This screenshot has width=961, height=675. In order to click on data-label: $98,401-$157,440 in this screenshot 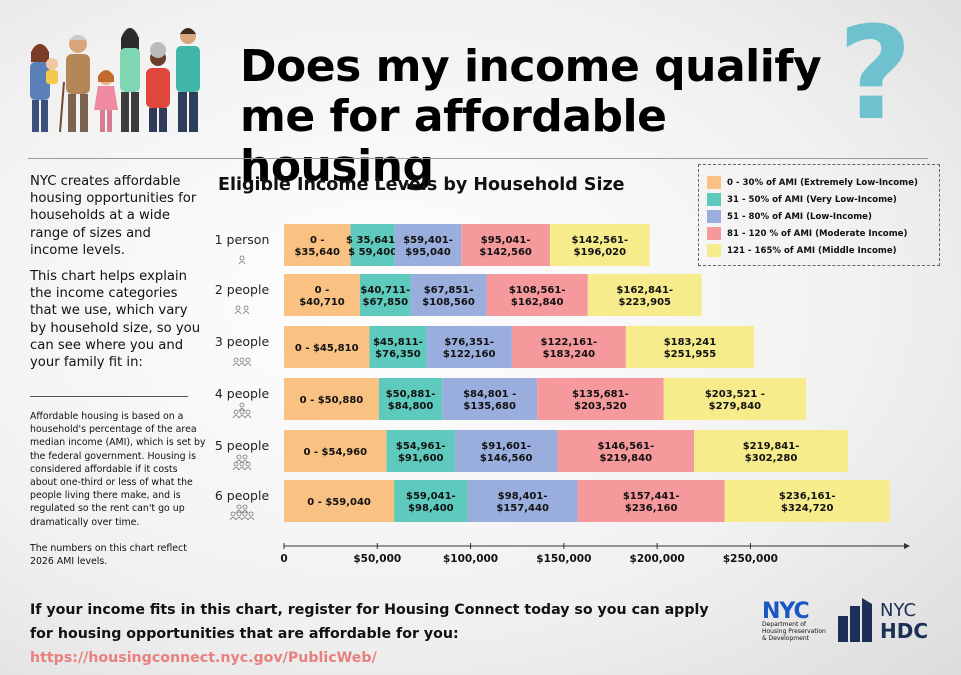, I will do `click(522, 502)`.